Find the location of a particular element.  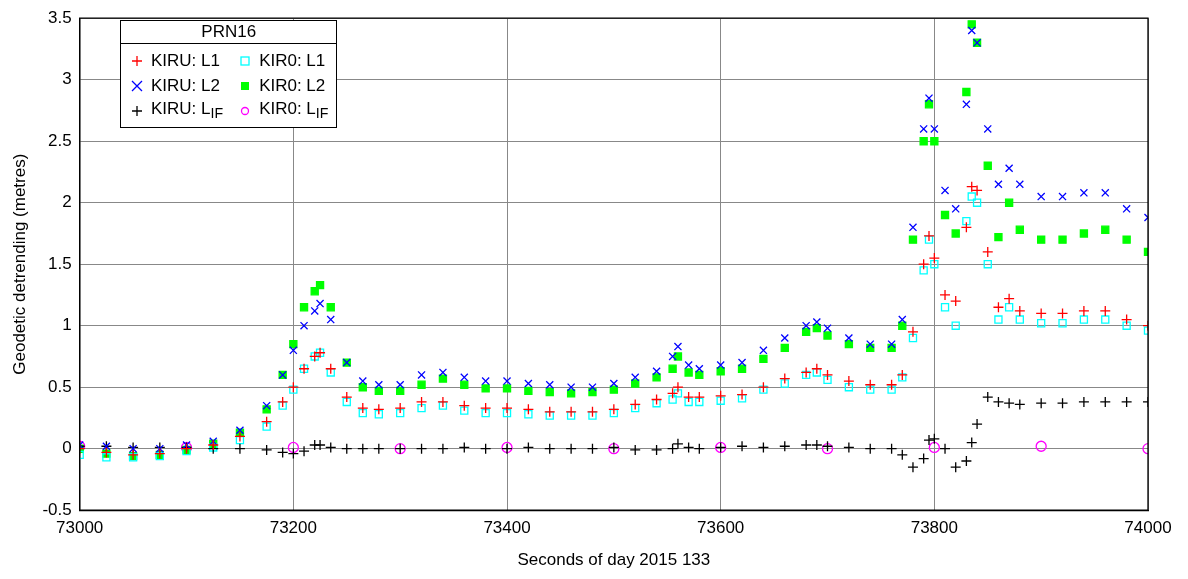

x-axis-title: Seconds of day 2015 133 is located at coordinates (614, 560).